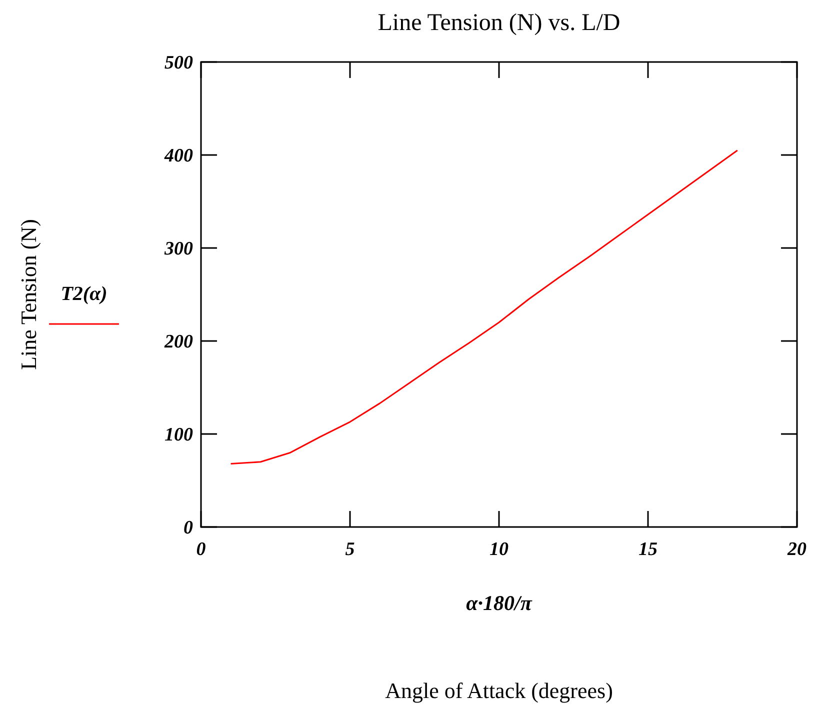 This screenshot has height=714, width=817. What do you see at coordinates (499, 23) in the screenshot?
I see `chart-title: Line Tension (N) vs. L/D` at bounding box center [499, 23].